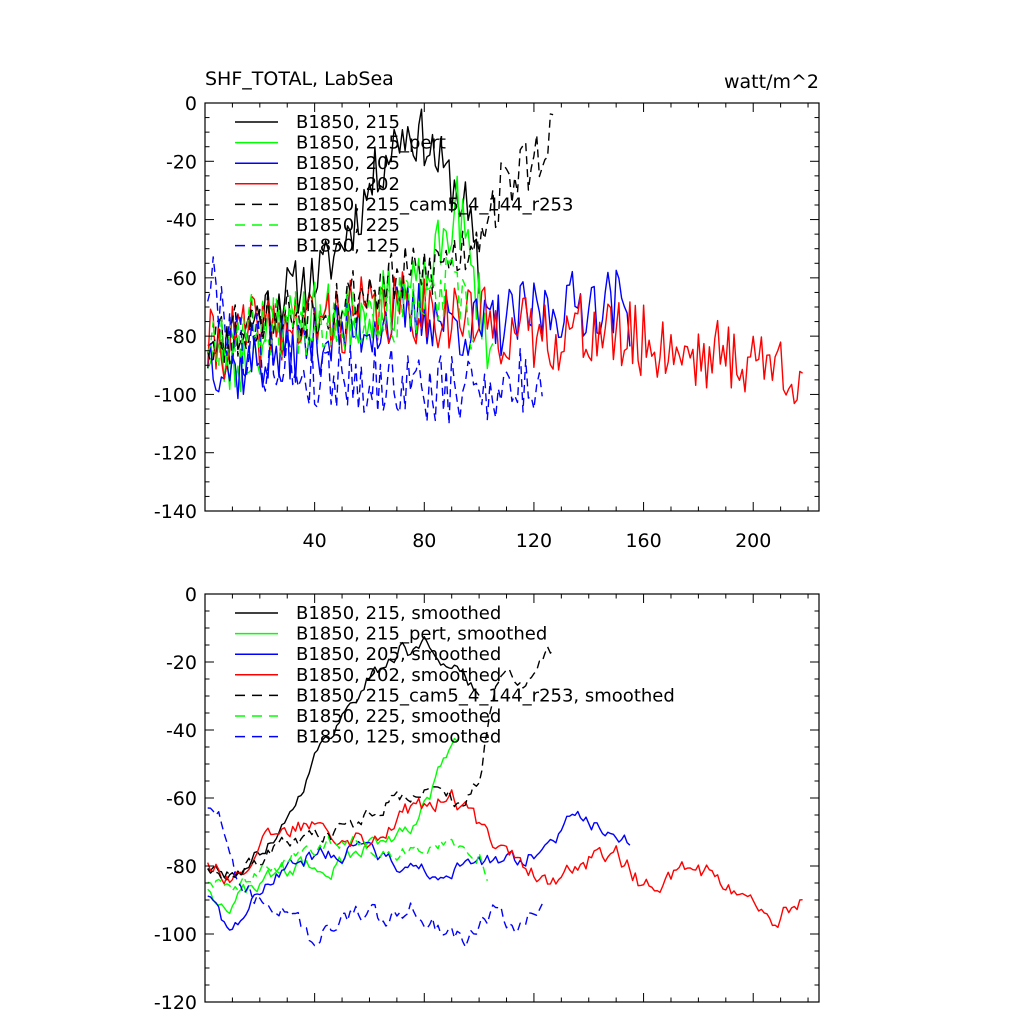 This screenshot has width=1024, height=1024. Describe the element at coordinates (315, 541) in the screenshot. I see `x-tick-label: 40` at that location.